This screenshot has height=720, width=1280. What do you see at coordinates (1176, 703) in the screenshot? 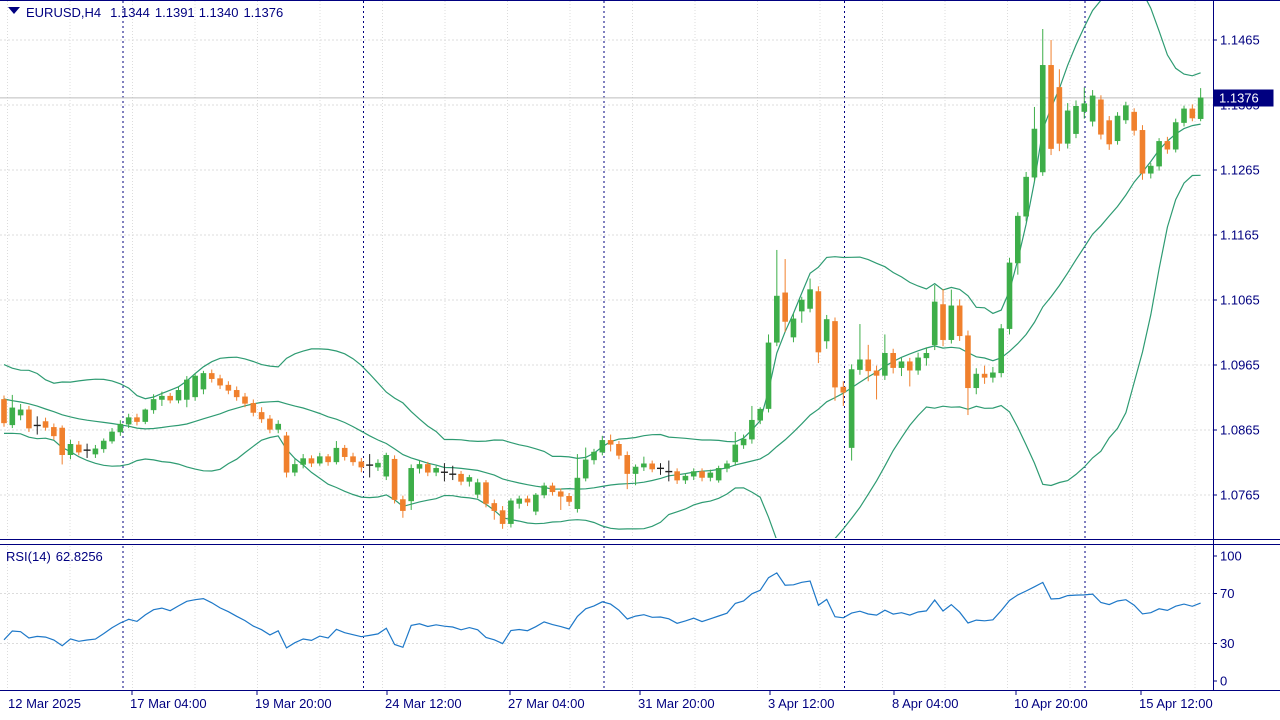
I see `svg-text: 15 Apr 12:00` at bounding box center [1176, 703].